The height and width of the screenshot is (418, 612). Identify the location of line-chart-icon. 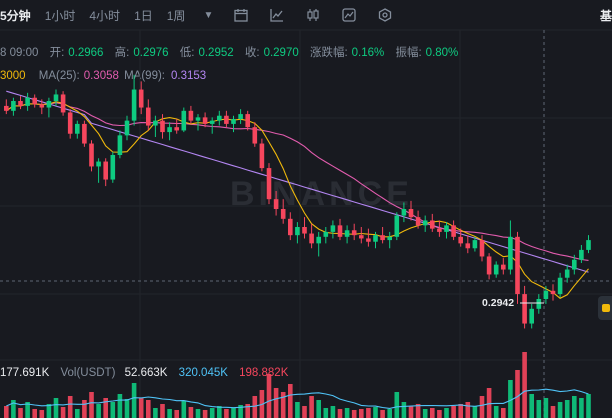
(277, 15).